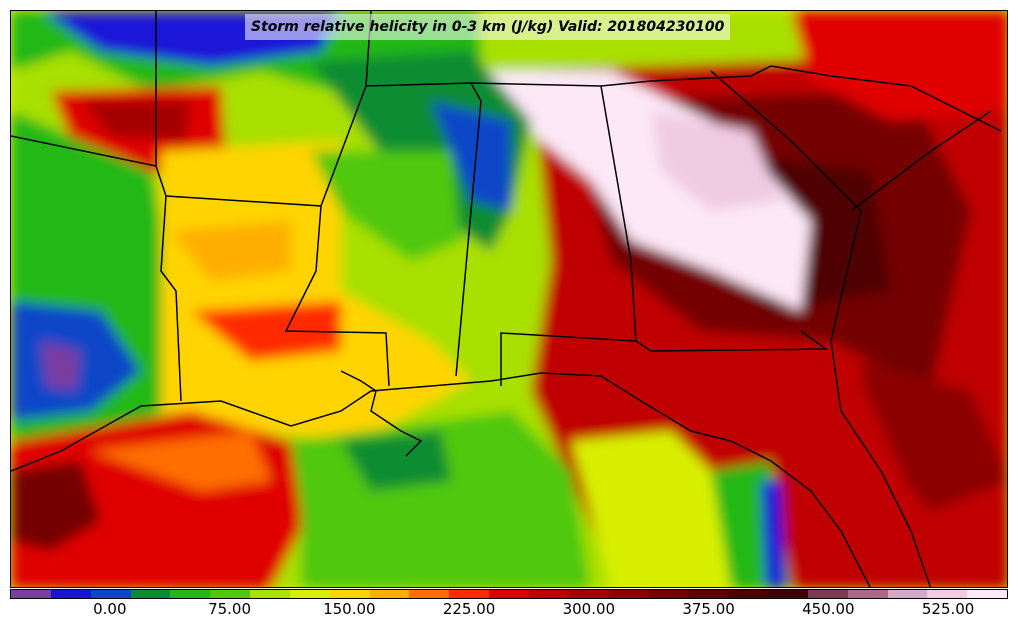  I want to click on colorbar-tick-label: 0.00, so click(110, 609).